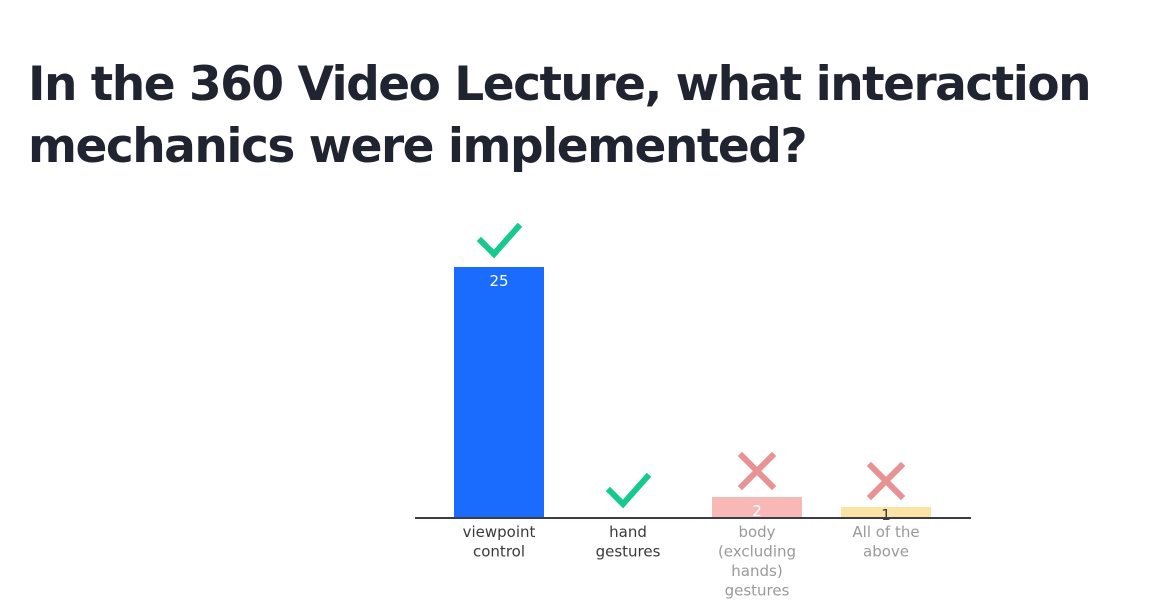  I want to click on category-label-0: viewpoint control, so click(499, 542).